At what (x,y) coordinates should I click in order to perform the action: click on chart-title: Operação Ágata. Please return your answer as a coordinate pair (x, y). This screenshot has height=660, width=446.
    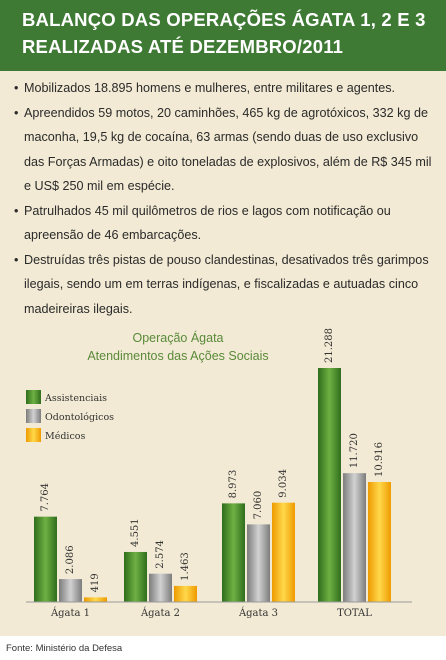
    Looking at the image, I should click on (177, 337).